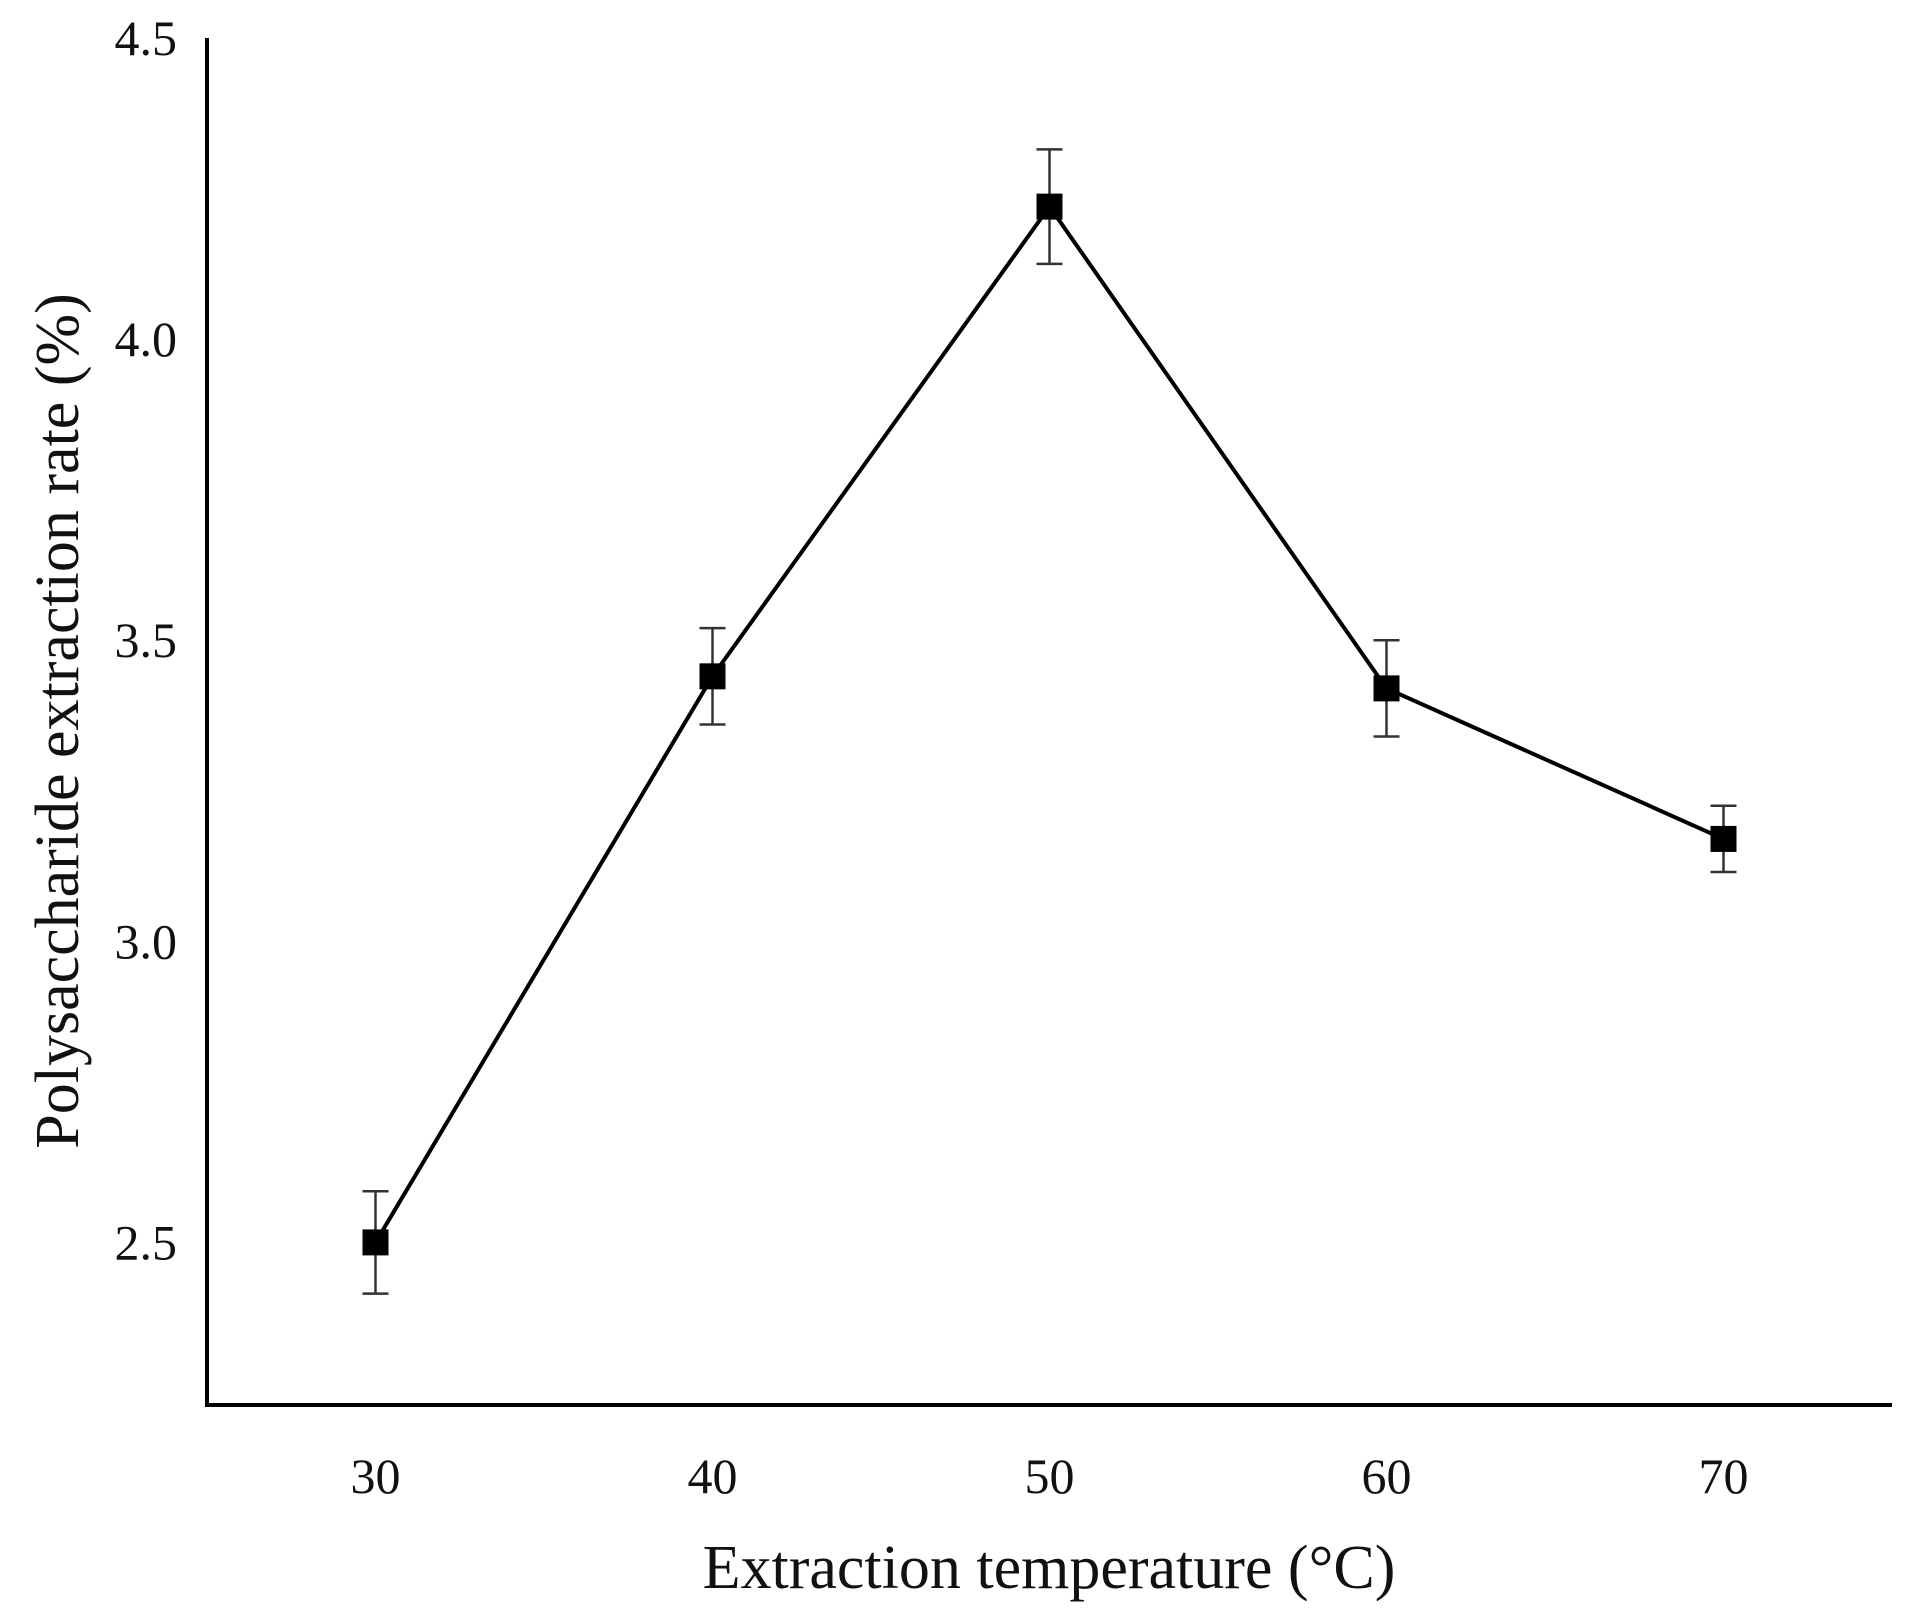 Image resolution: width=1916 pixels, height=1624 pixels. I want to click on x-tick-label: 40, so click(713, 1476).